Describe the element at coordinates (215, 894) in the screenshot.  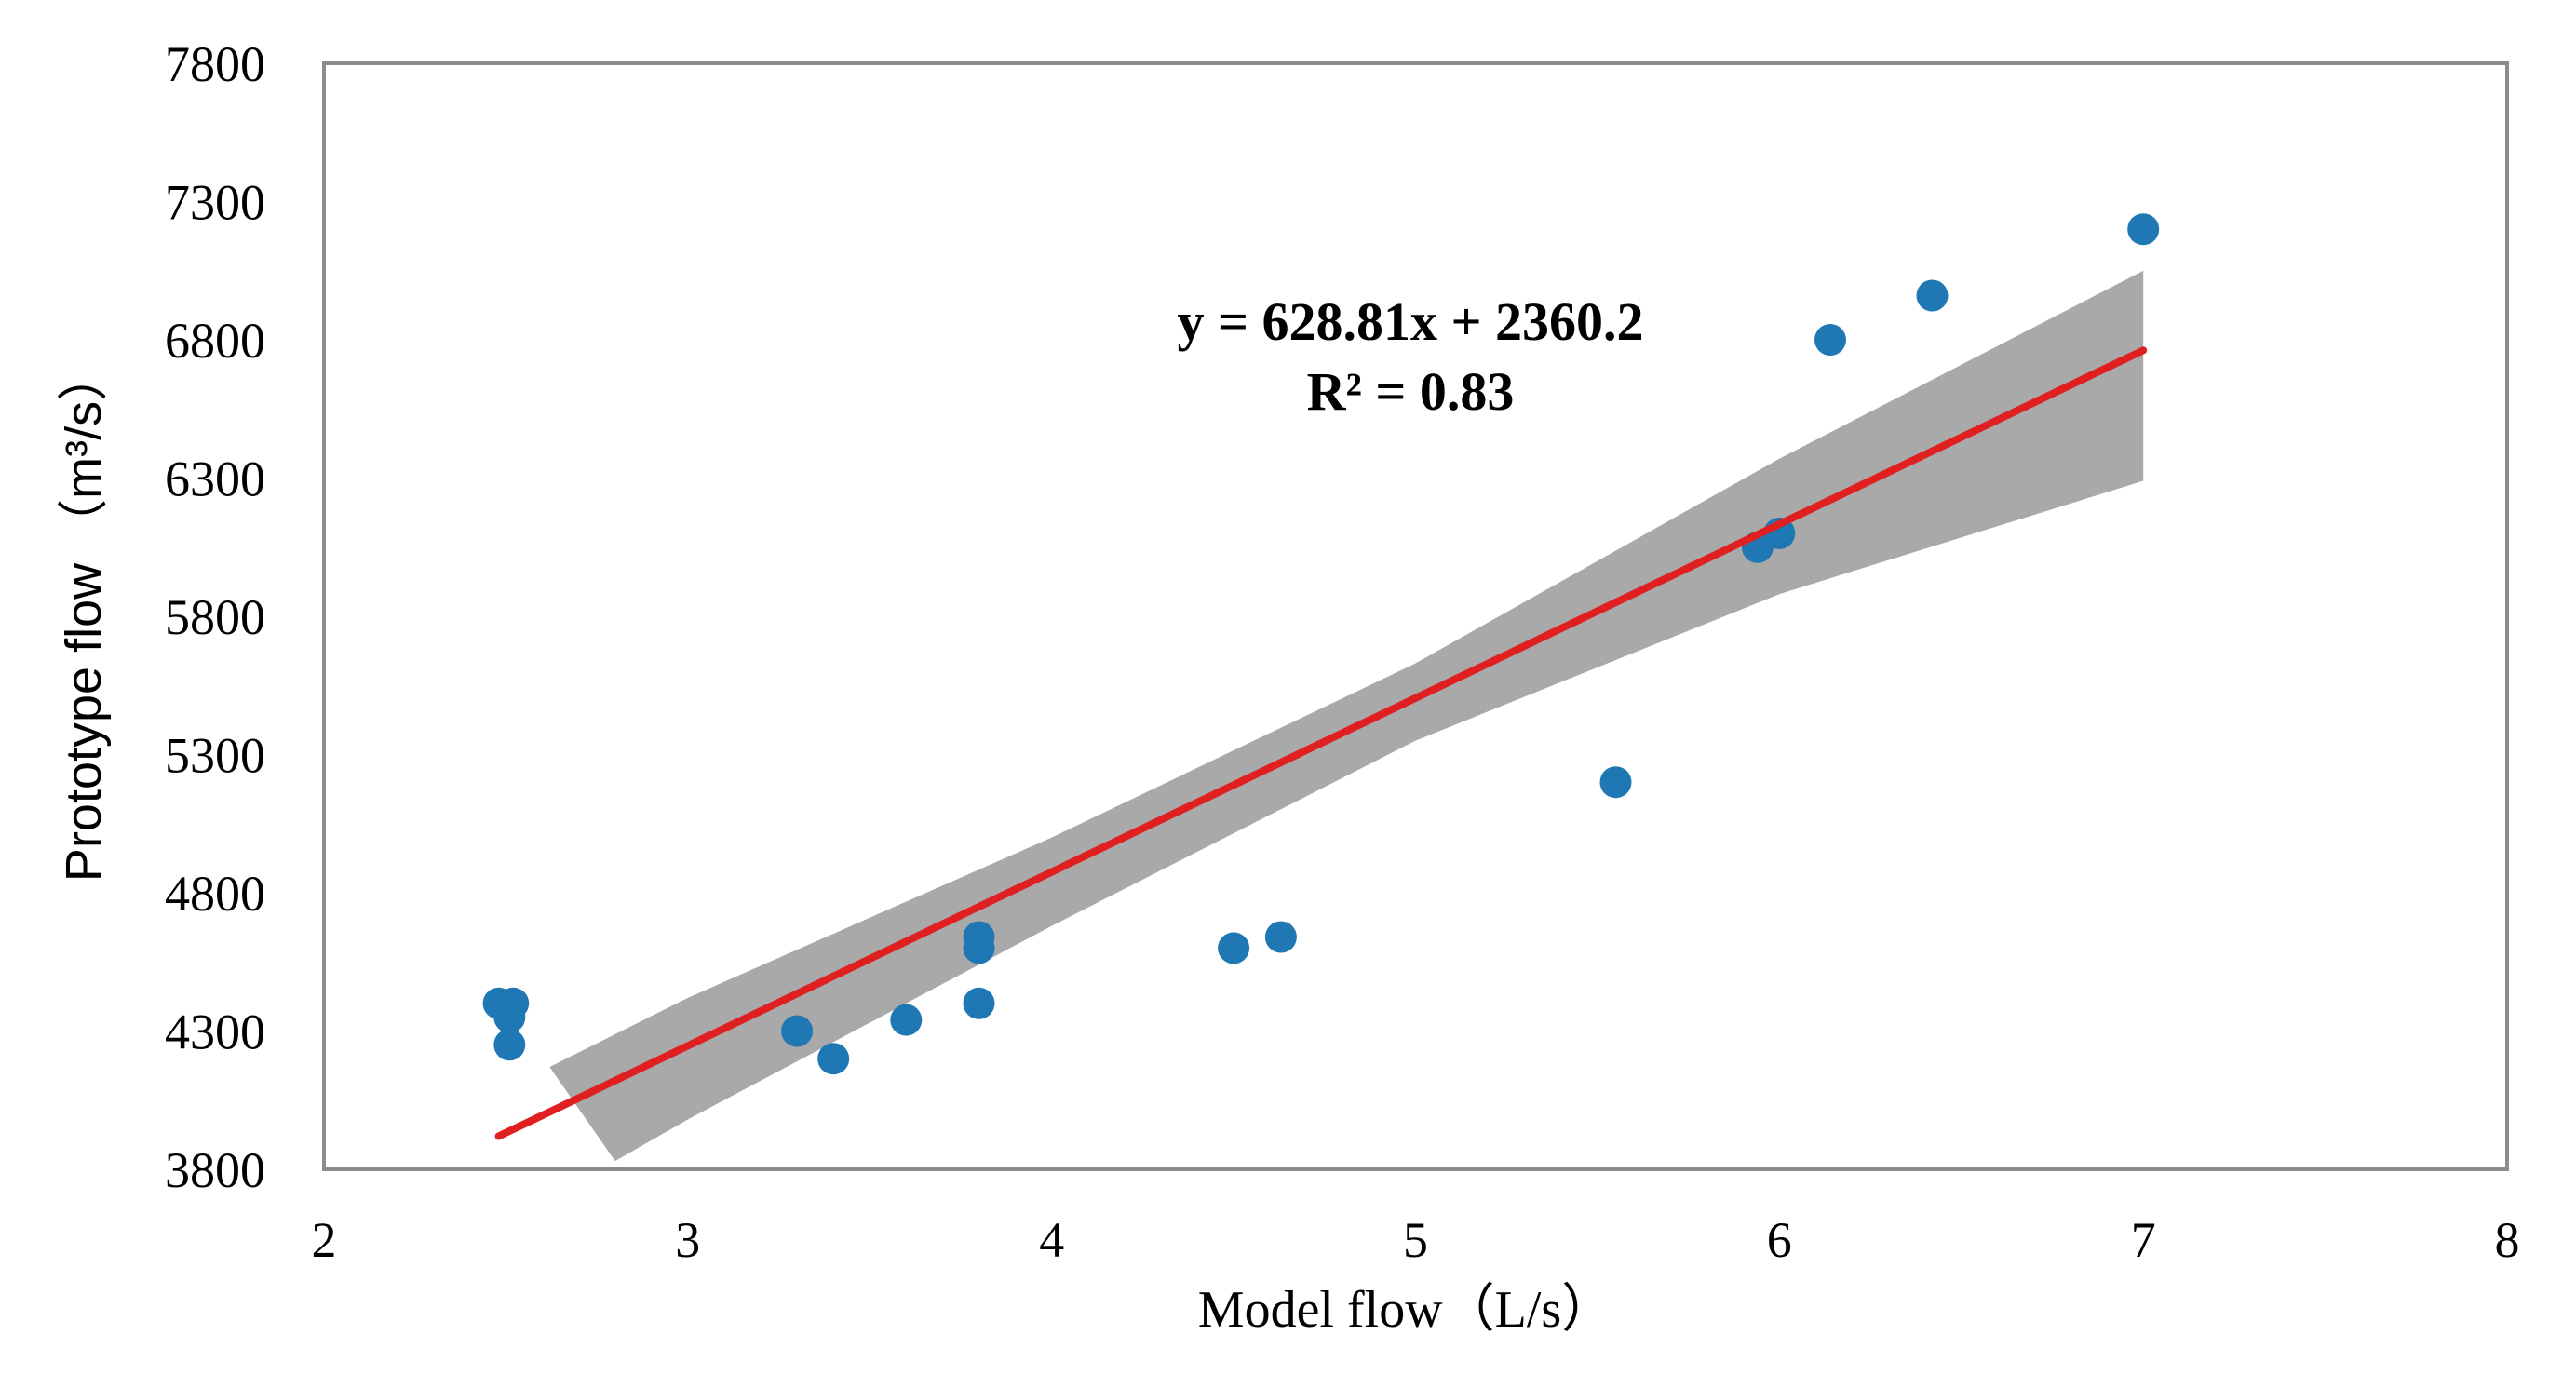
I see `y-tick-label: 4800` at that location.